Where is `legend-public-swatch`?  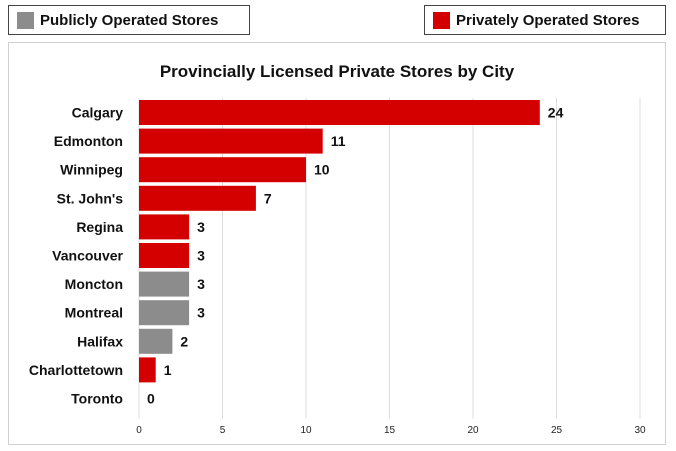 legend-public-swatch is located at coordinates (25, 20).